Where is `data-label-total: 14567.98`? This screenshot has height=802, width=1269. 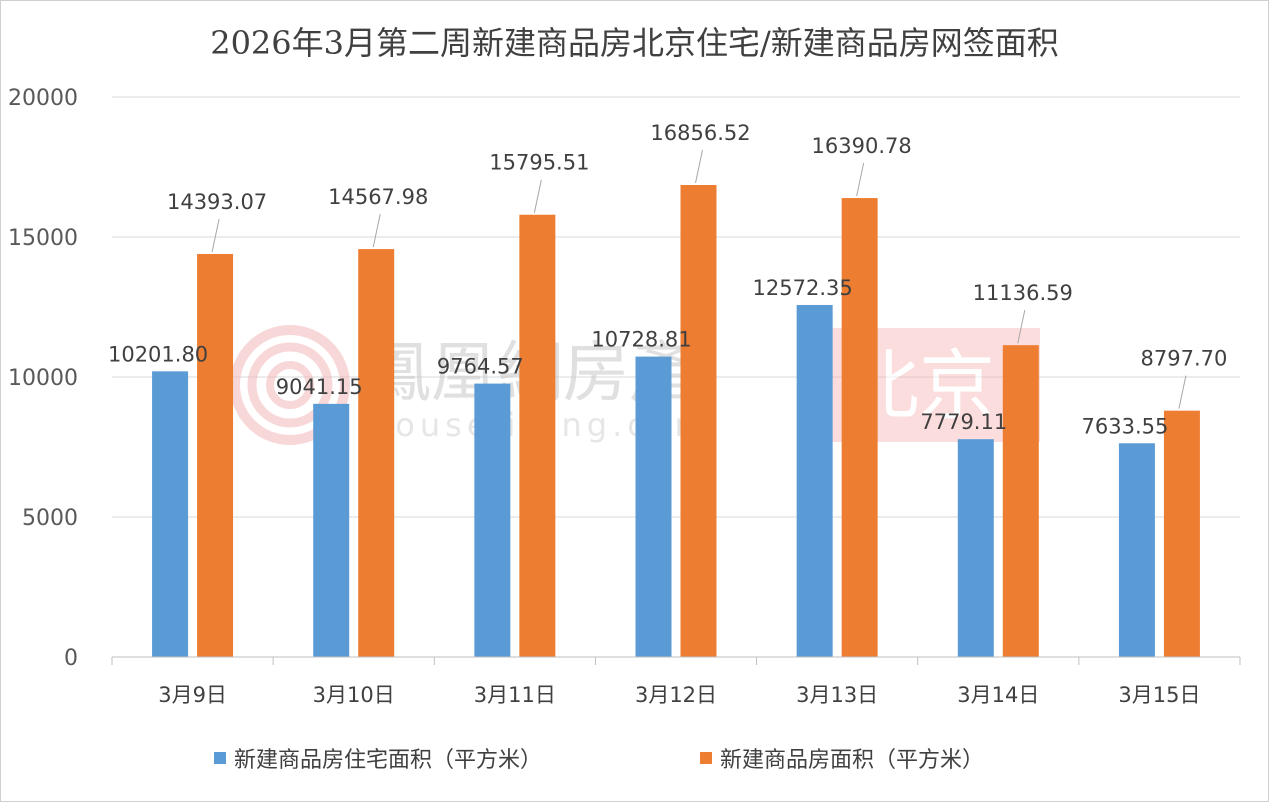 data-label-total: 14567.98 is located at coordinates (378, 197).